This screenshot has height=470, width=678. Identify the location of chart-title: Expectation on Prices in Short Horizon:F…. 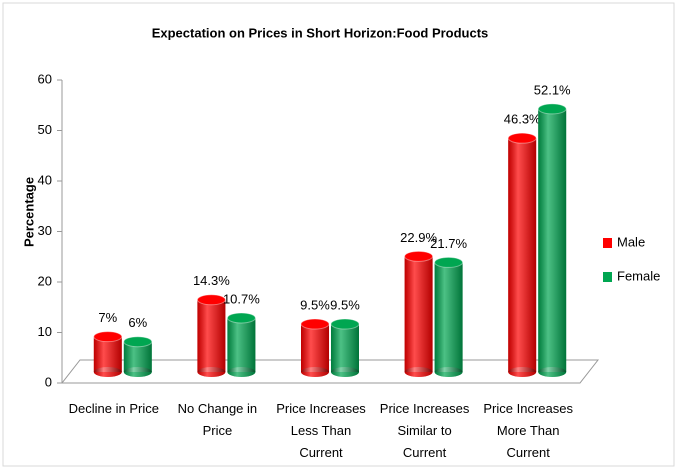
(320, 32).